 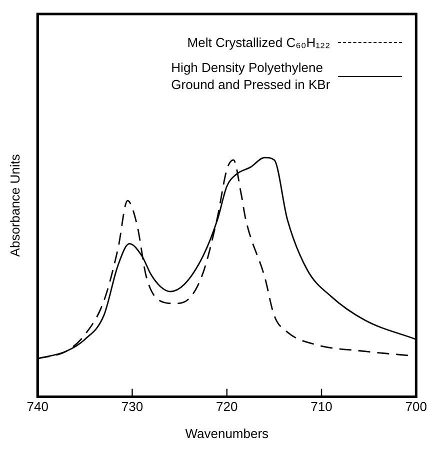 What do you see at coordinates (227, 433) in the screenshot?
I see `x-axis-title: Wavenumbers` at bounding box center [227, 433].